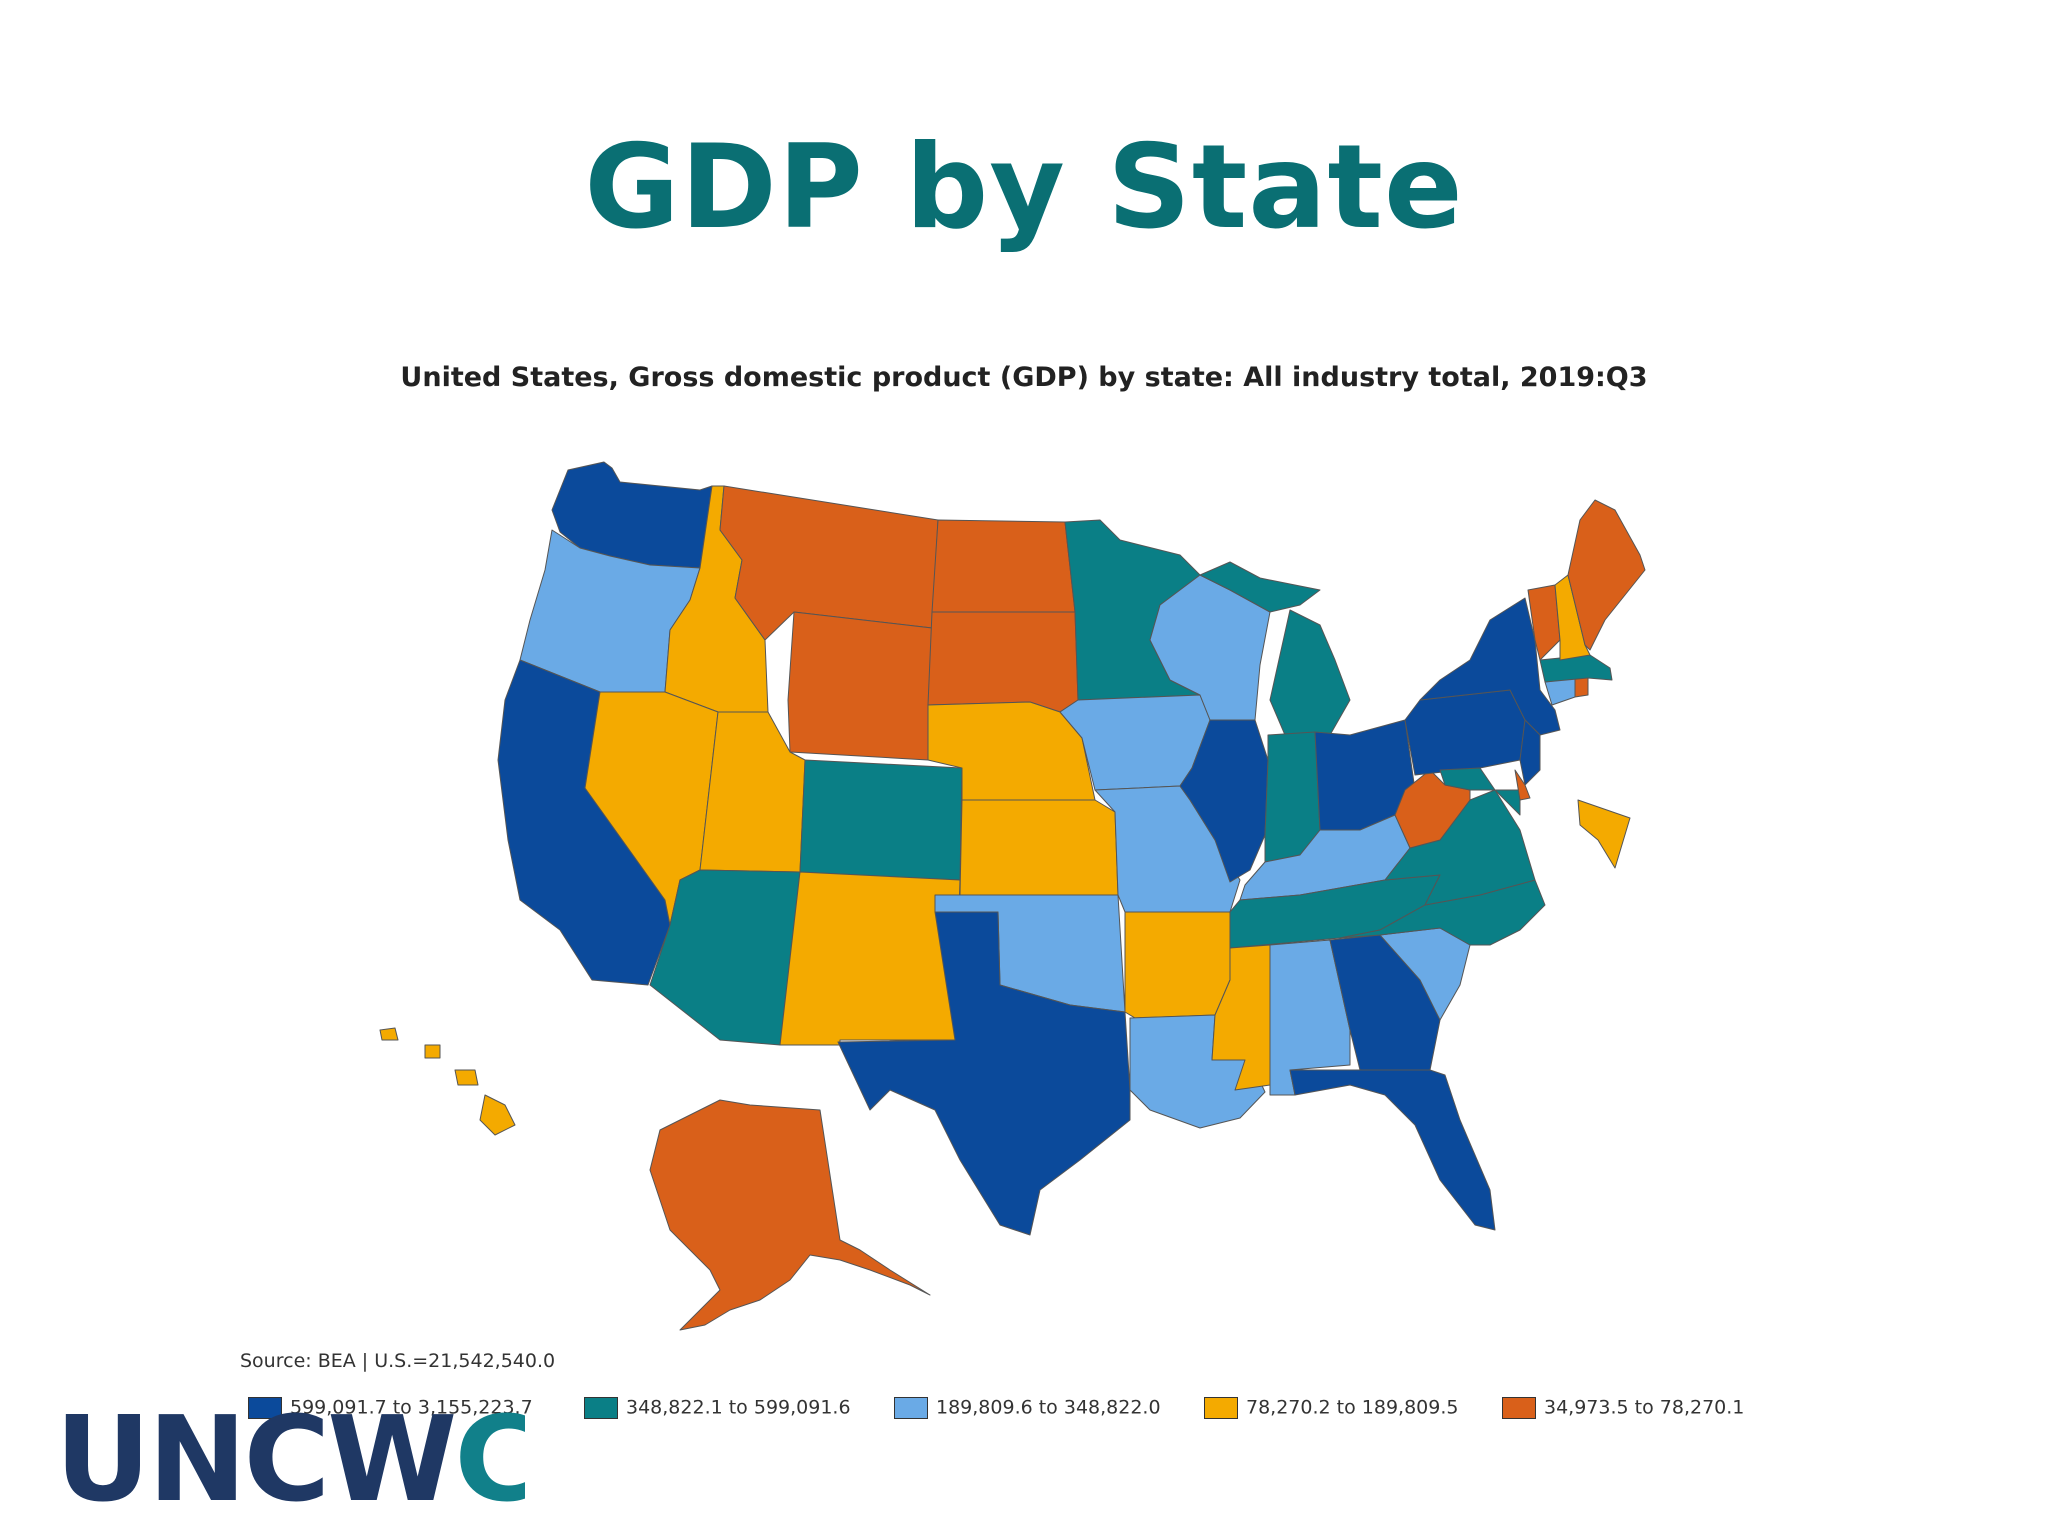 The width and height of the screenshot is (2048, 1536). I want to click on state-KS, so click(1039, 847).